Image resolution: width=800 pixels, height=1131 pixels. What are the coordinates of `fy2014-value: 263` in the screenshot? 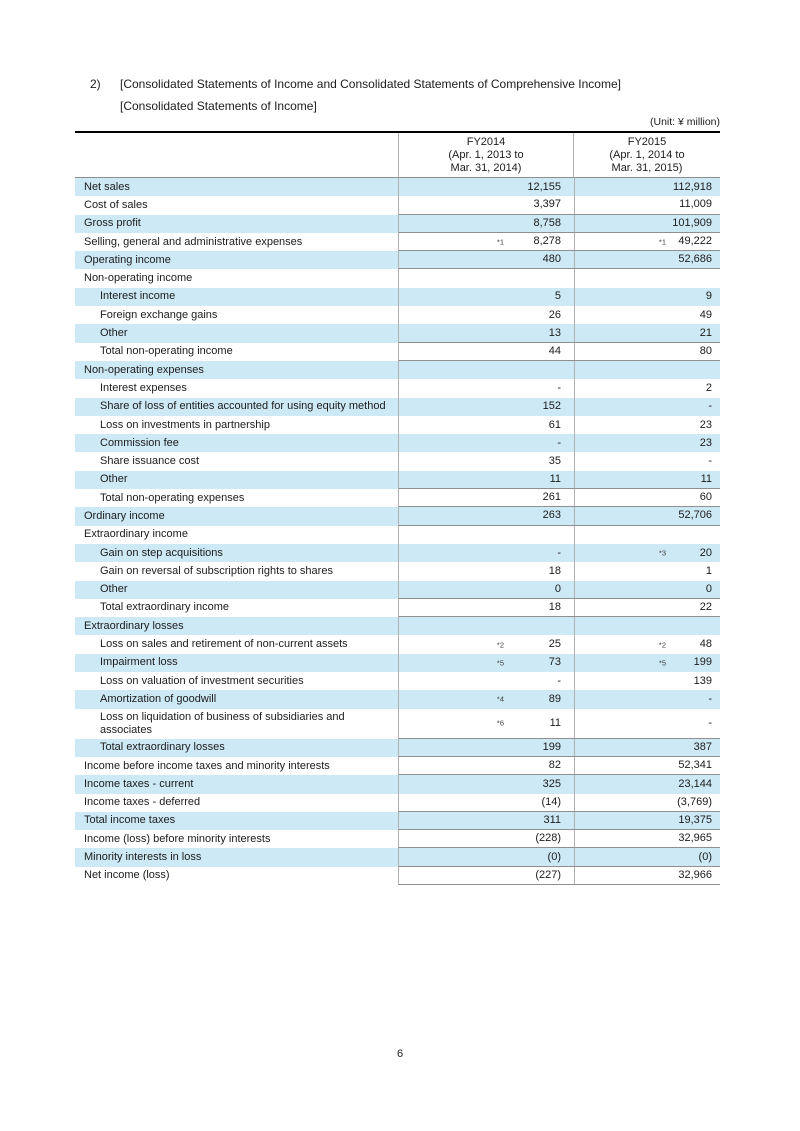 It's located at (551, 515).